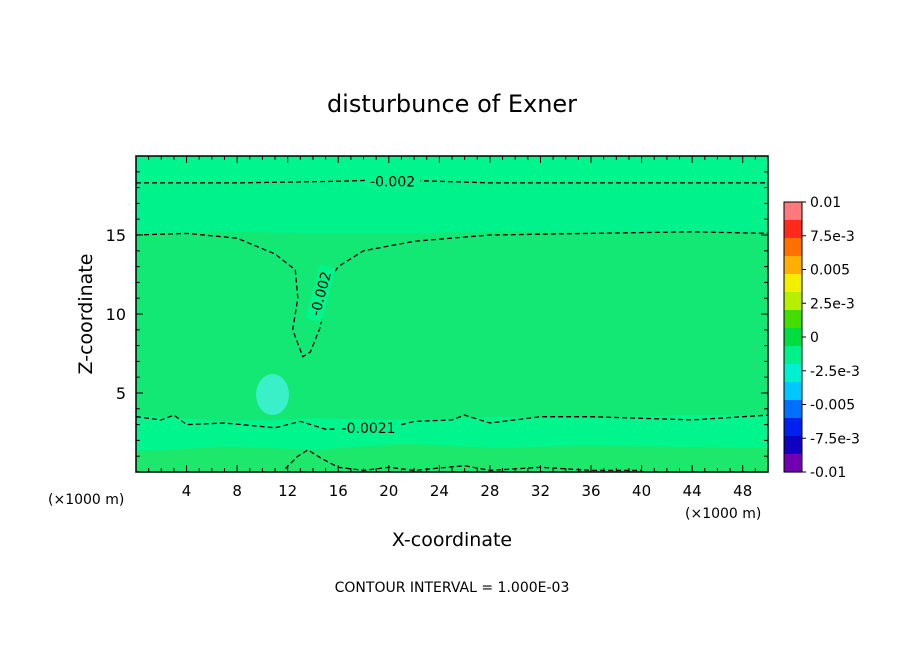  I want to click on y-axis-label: Z-coordinate, so click(86, 314).